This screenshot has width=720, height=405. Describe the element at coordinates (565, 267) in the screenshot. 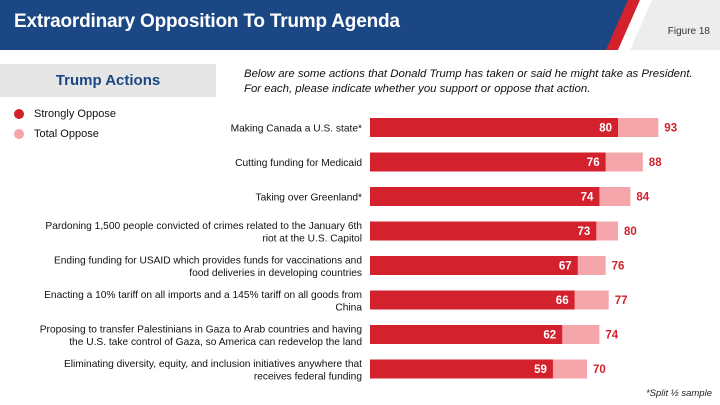

I see `data-label-strong-4: 67` at that location.